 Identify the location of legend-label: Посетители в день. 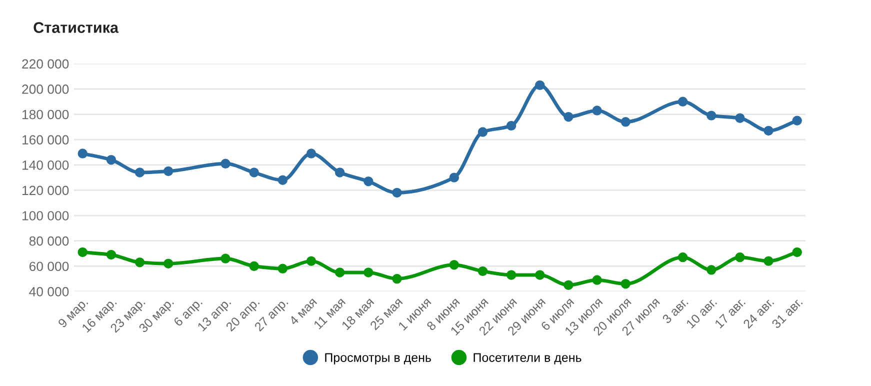
(528, 358).